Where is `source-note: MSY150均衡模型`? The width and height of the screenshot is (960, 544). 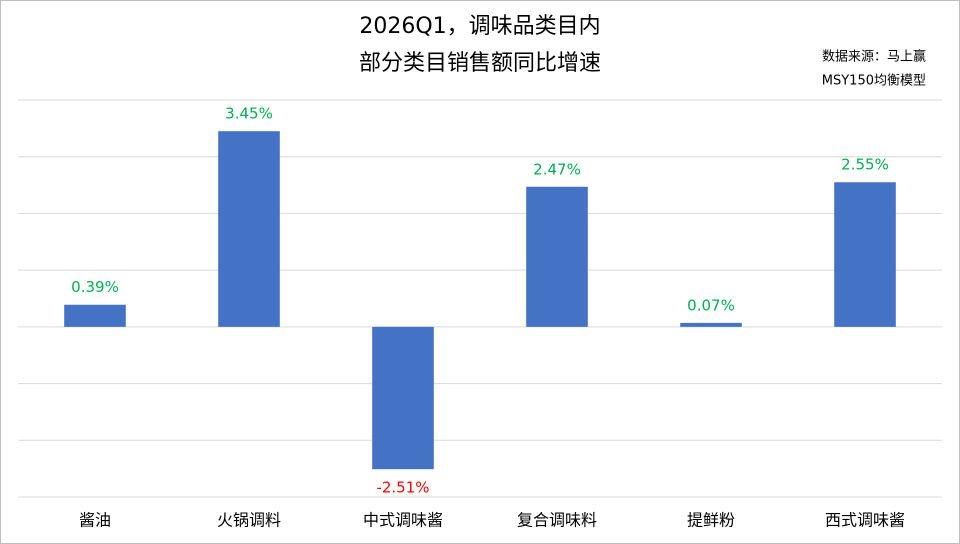
source-note: MSY150均衡模型 is located at coordinates (874, 81).